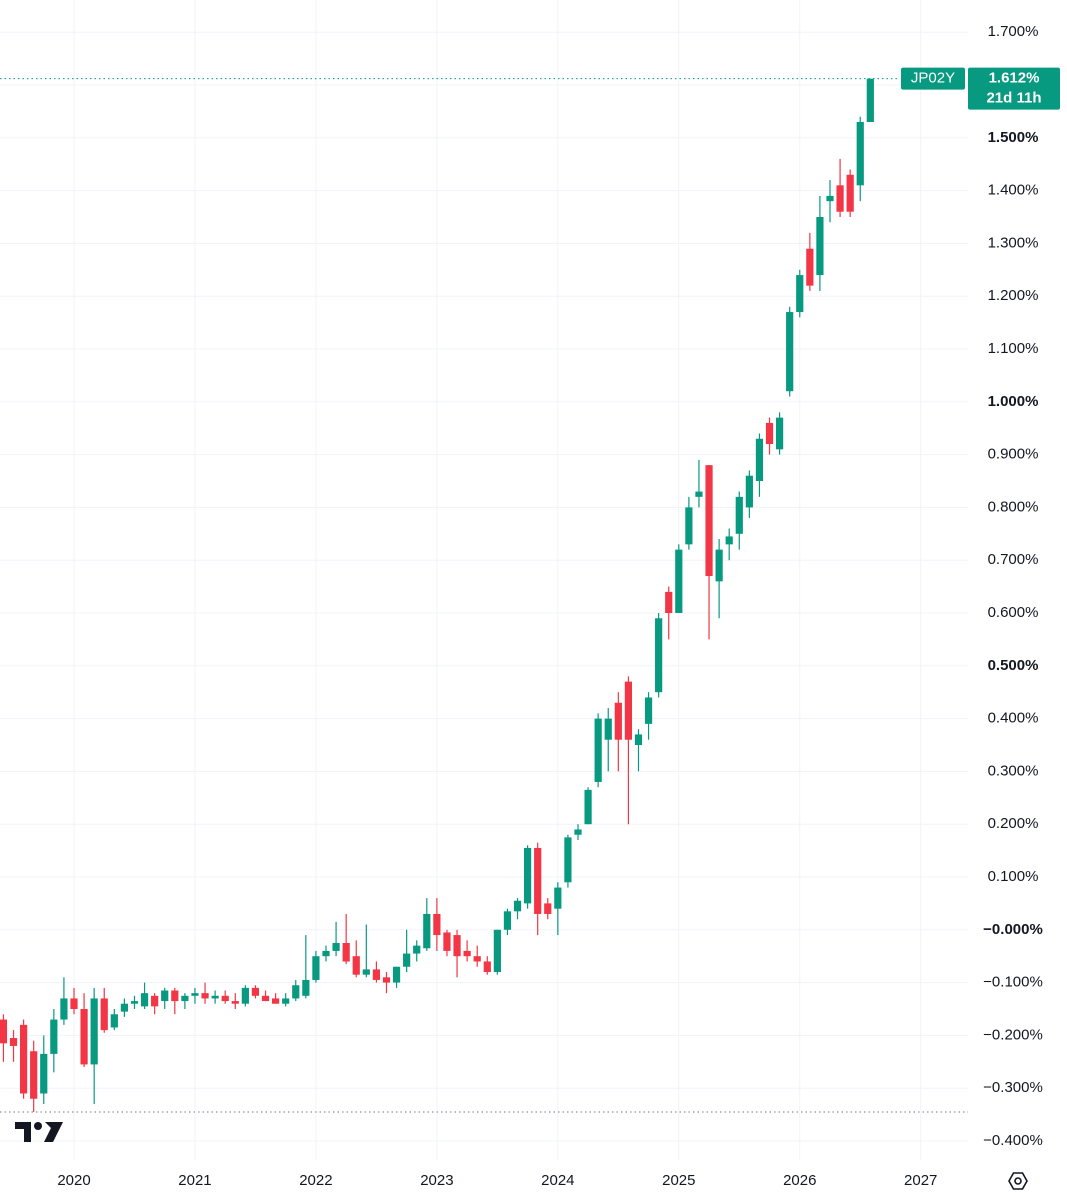 The image size is (1067, 1200). Describe the element at coordinates (1013, 1034) in the screenshot. I see `y-tick-label: −0.200%` at that location.